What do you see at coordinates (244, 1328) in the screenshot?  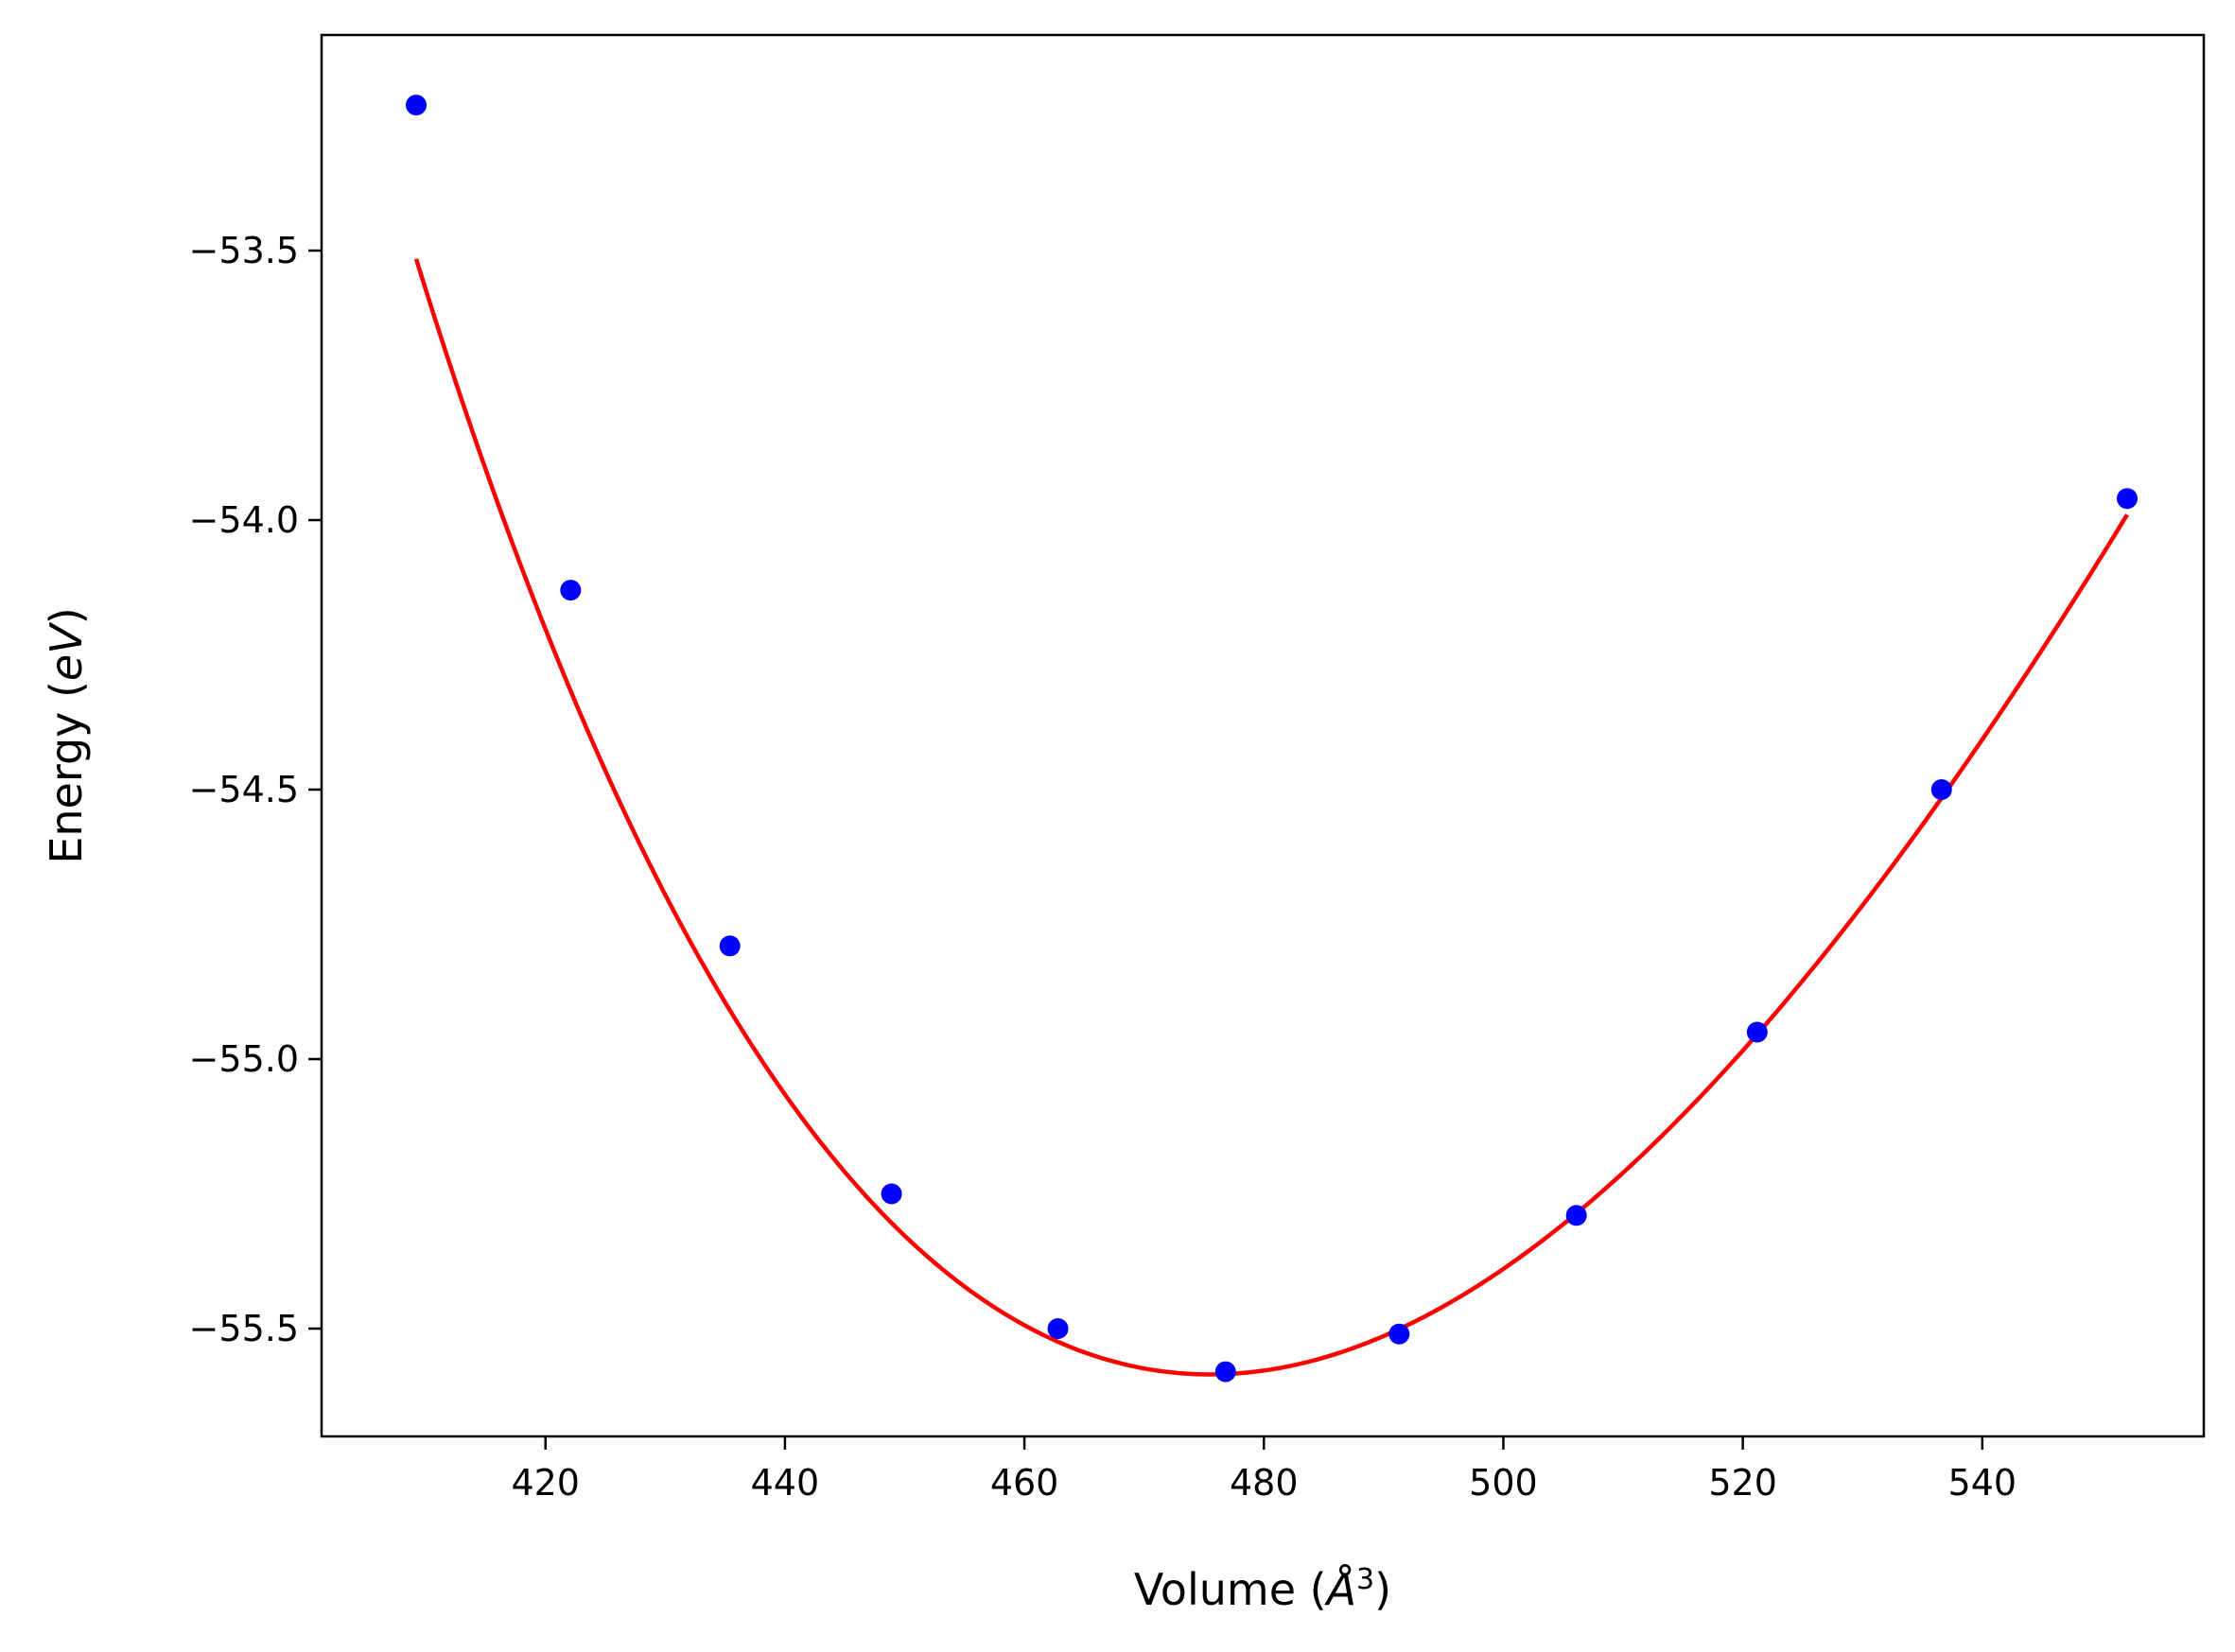 I see `y-tick-label: −55.5` at bounding box center [244, 1328].